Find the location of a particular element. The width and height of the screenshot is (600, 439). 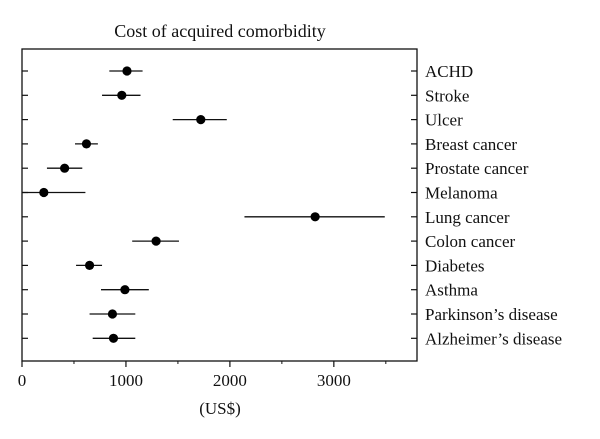

chart-title: Cost of acquired comorbidity is located at coordinates (219, 31).